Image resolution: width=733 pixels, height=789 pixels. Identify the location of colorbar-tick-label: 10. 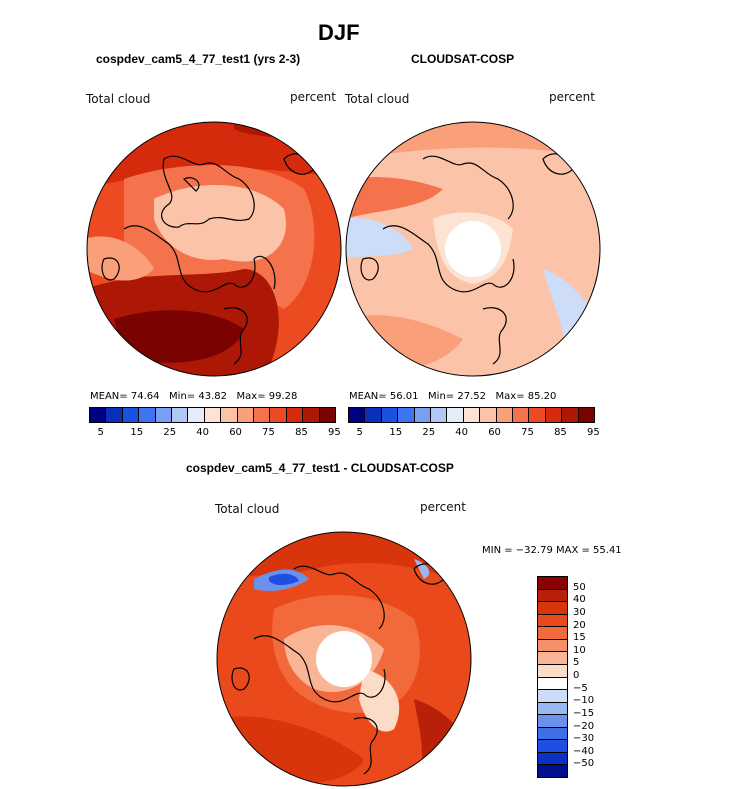
(579, 650).